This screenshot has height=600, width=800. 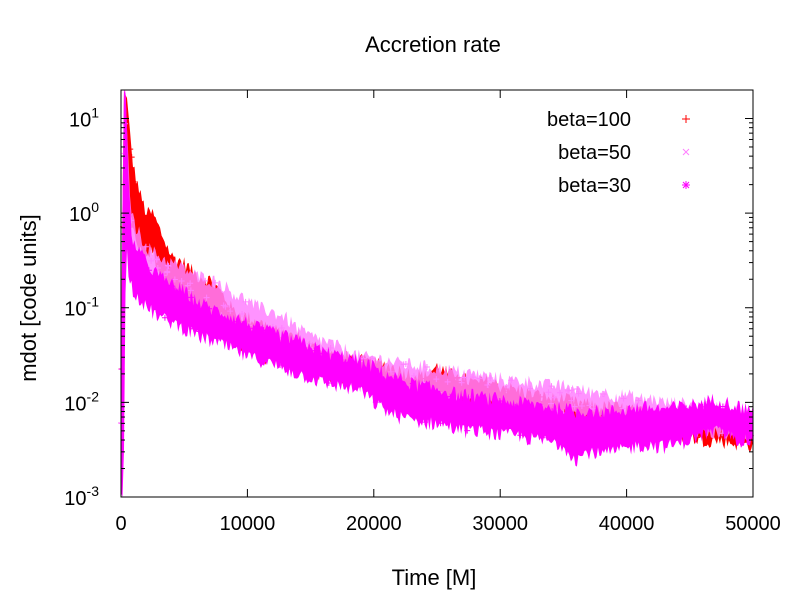 I want to click on legend-marker, so click(x=686, y=185).